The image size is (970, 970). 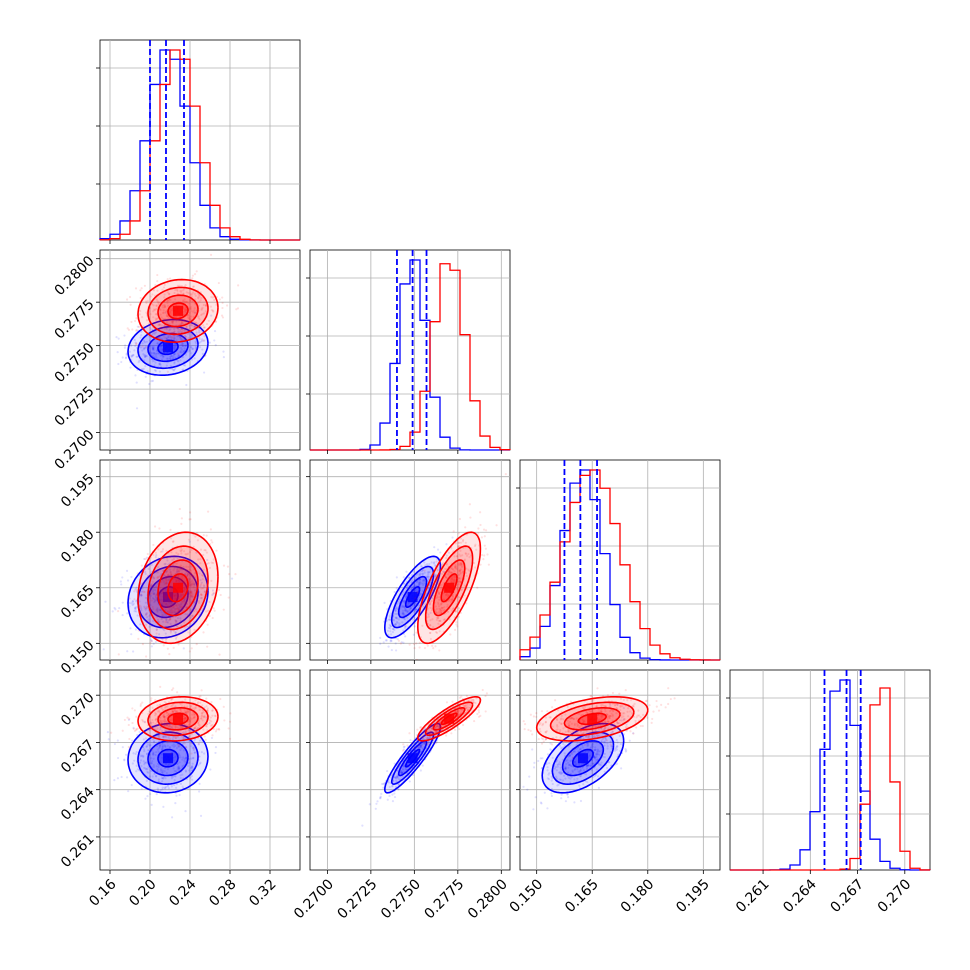 I want to click on blue-peak-cell, so click(x=168, y=347).